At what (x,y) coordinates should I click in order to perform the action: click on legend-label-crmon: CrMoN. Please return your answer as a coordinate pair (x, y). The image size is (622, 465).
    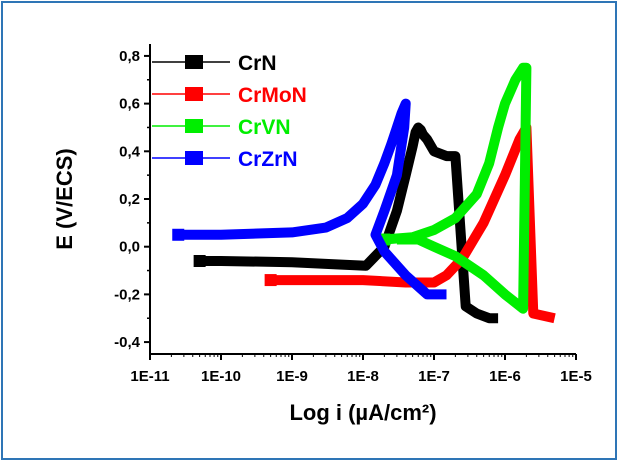
    Looking at the image, I should click on (272, 95).